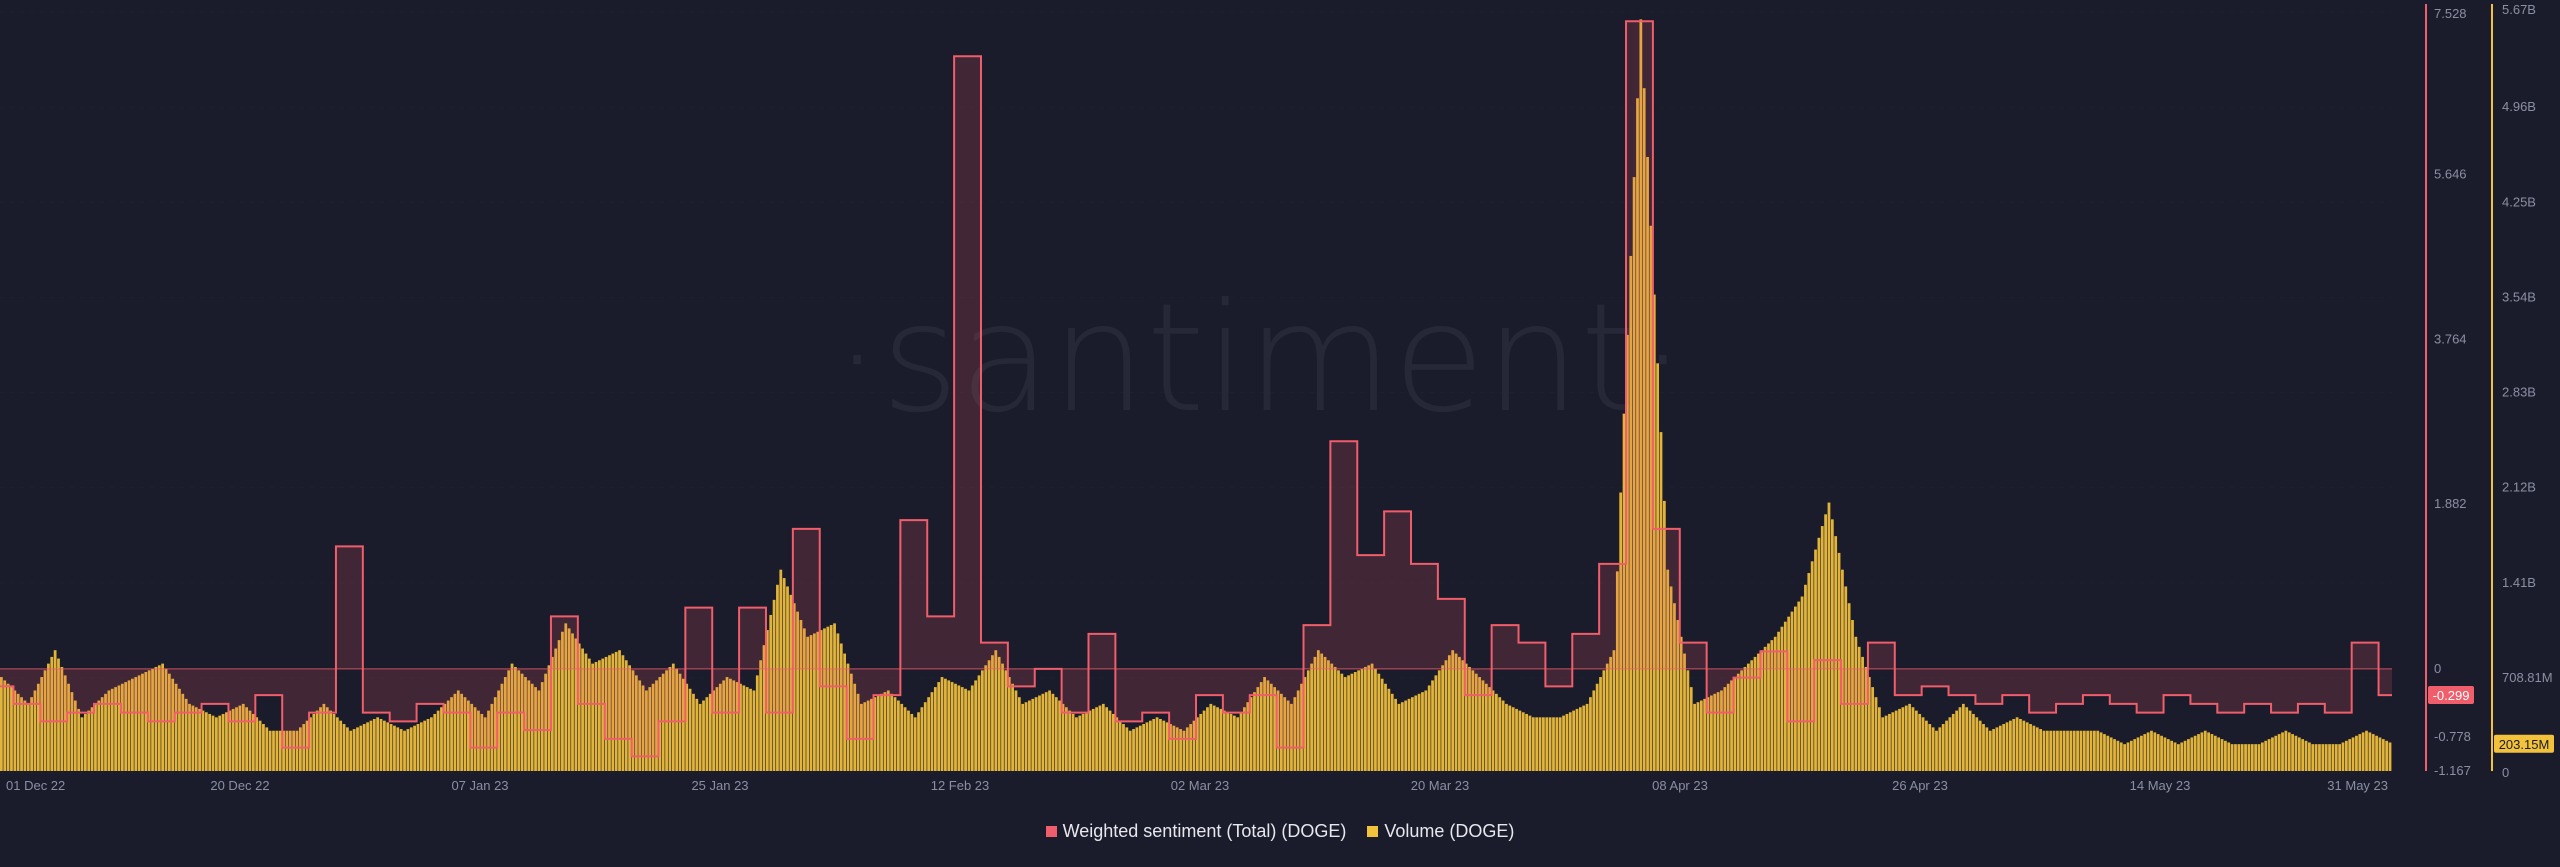 This screenshot has height=867, width=2560. Describe the element at coordinates (1195, 831) in the screenshot. I see `legend-item-sentiment: Weighted sentiment (Total) (DOGE)` at that location.